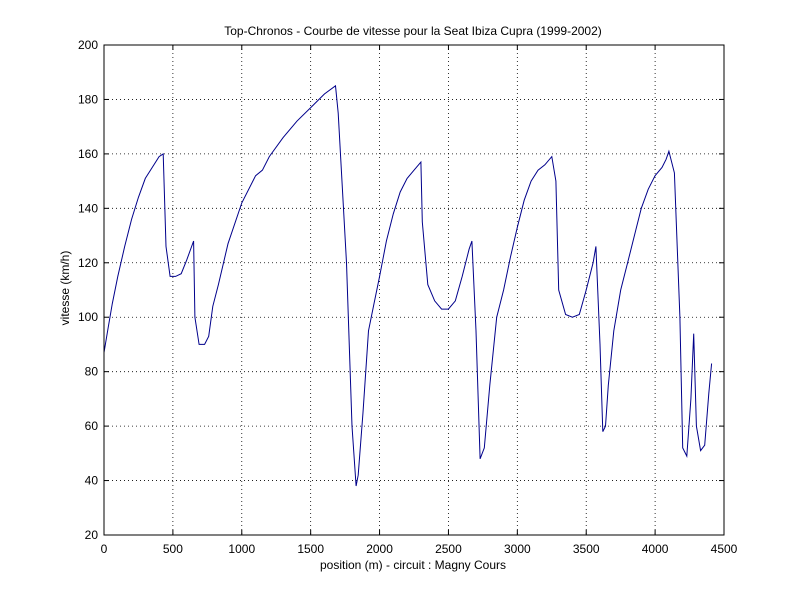 The image size is (800, 606). What do you see at coordinates (88, 263) in the screenshot?
I see `y-tick-label: 120` at bounding box center [88, 263].